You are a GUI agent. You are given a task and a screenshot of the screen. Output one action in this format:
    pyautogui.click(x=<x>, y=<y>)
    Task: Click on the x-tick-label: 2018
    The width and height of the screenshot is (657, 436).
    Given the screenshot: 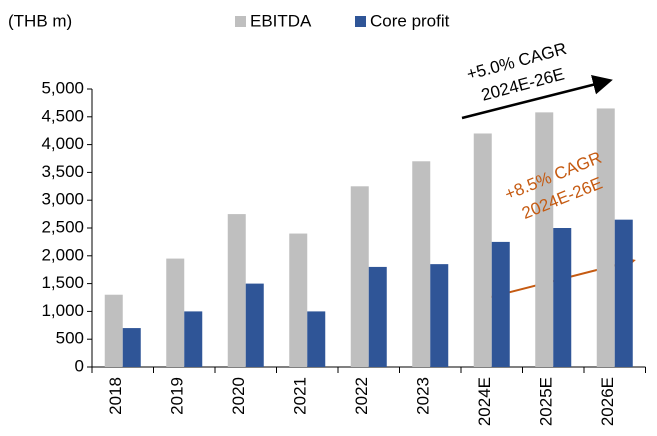 What is the action you would take?
    pyautogui.click(x=115, y=396)
    